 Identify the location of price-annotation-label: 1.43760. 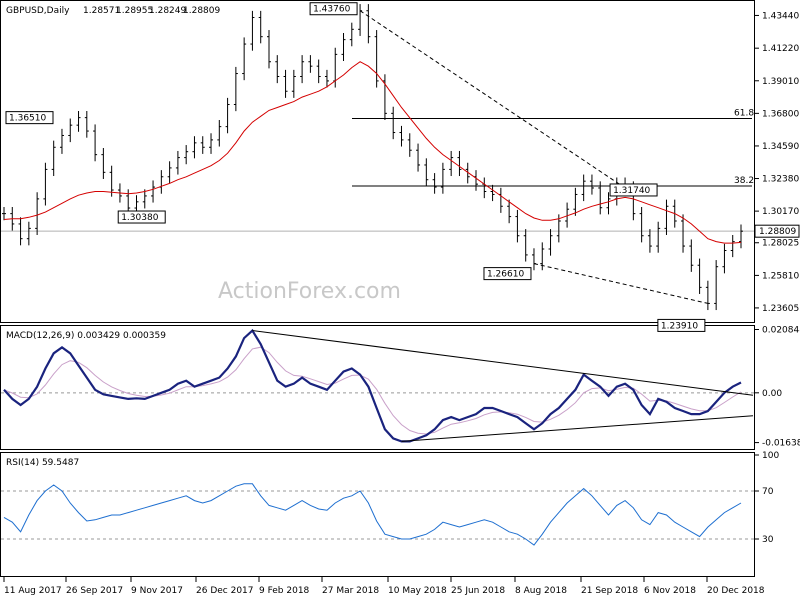
(331, 10).